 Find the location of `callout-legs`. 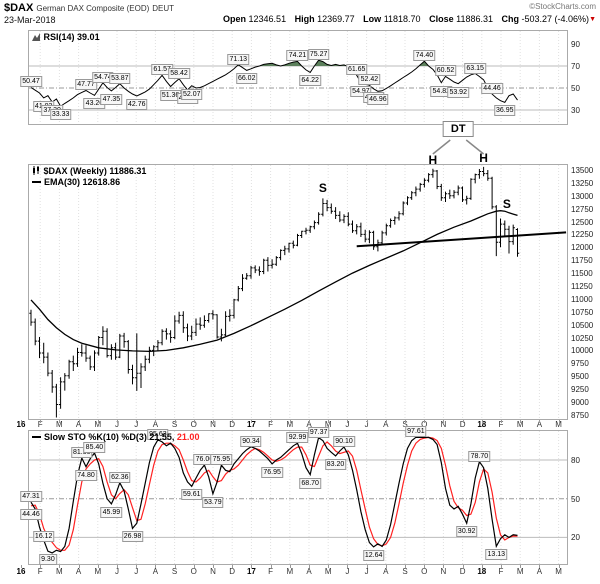

callout-legs is located at coordinates (458, 147).